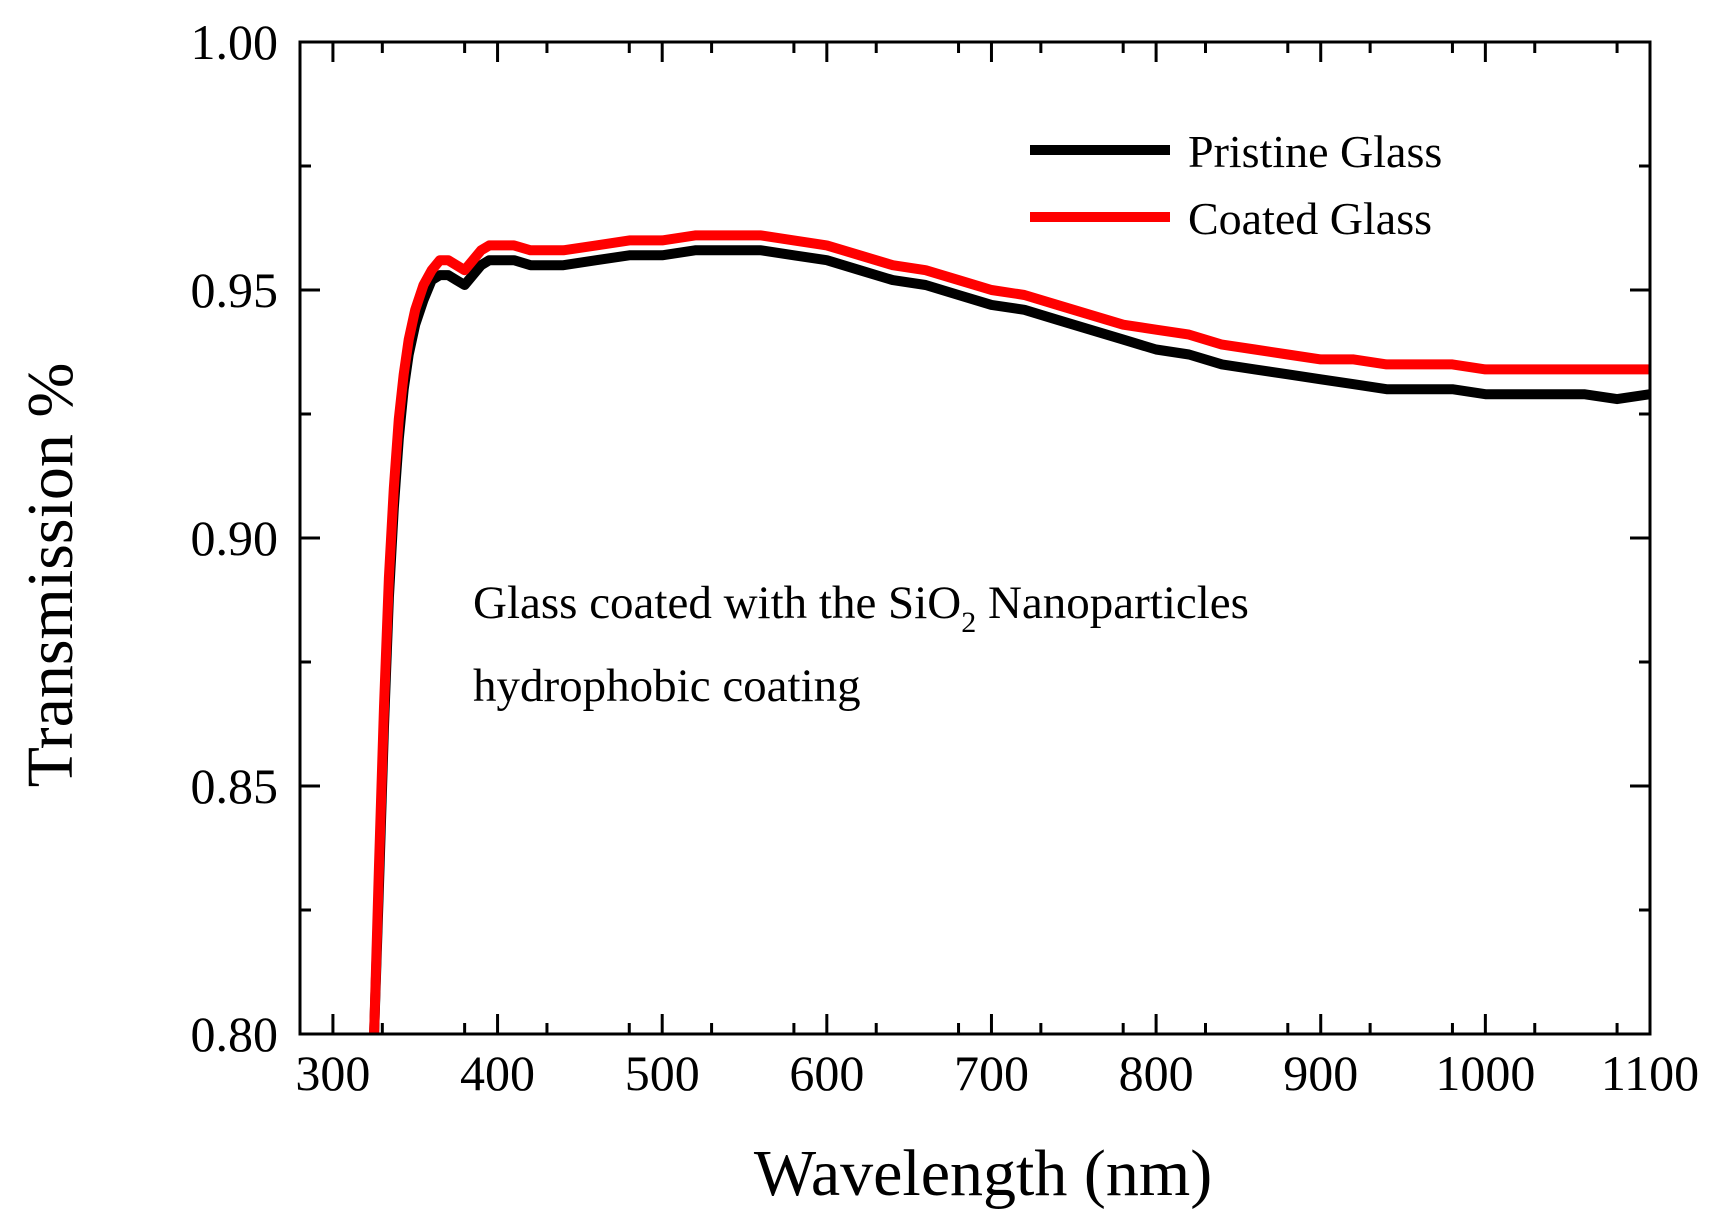 This screenshot has height=1220, width=1724. Describe the element at coordinates (235, 786) in the screenshot. I see `y-tick-label: 0.85` at that location.